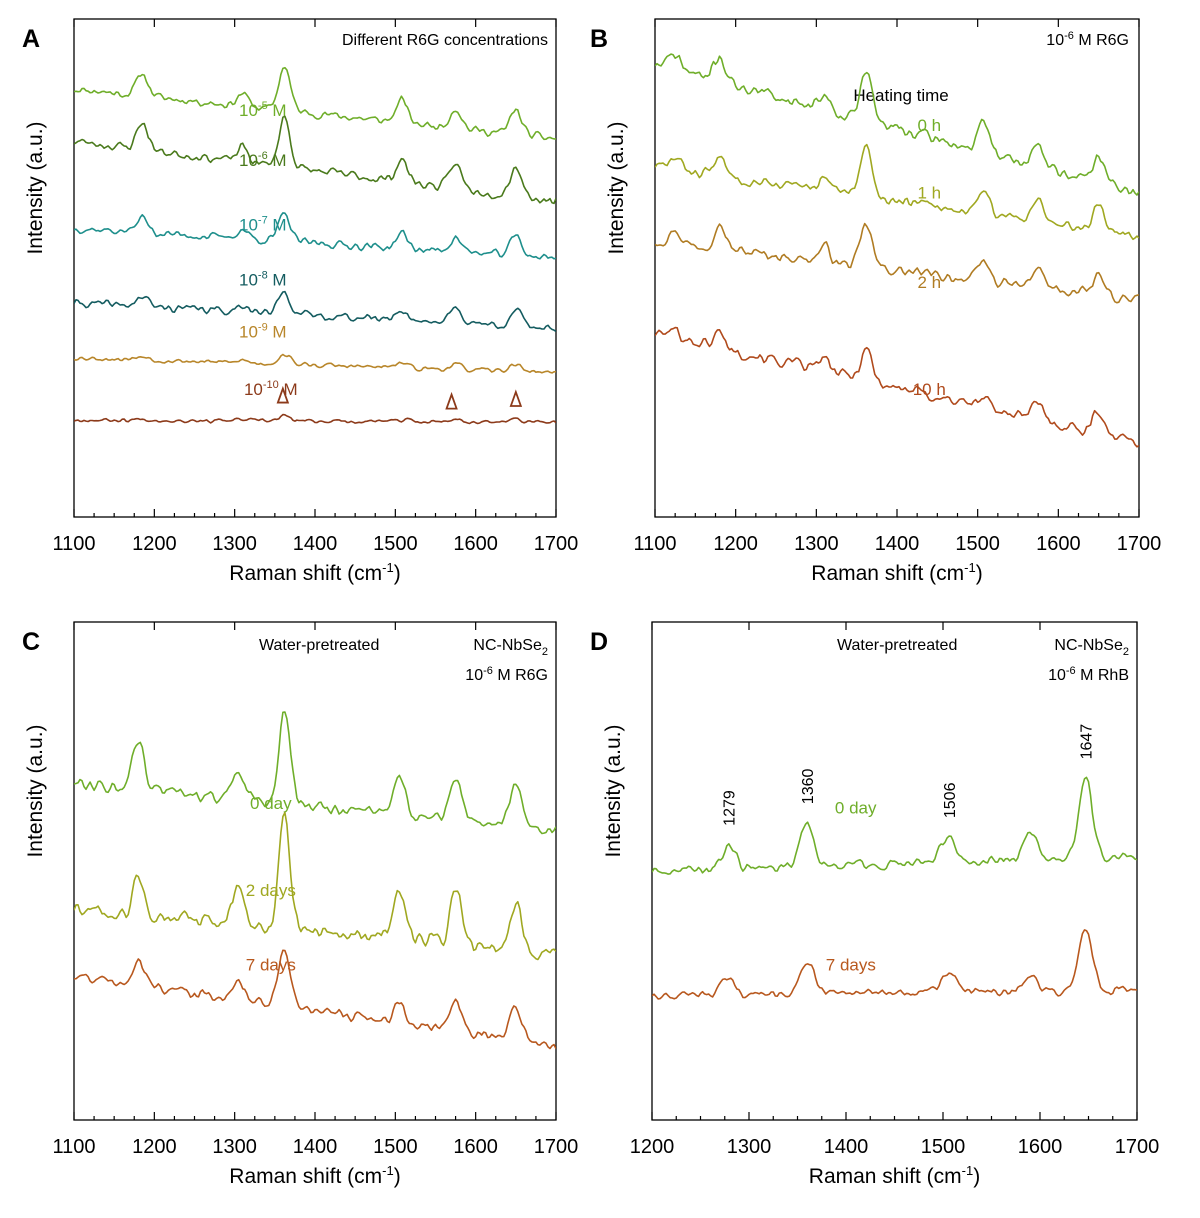 This screenshot has height=1218, width=1200. I want to click on peak-label: 1279, so click(730, 808).